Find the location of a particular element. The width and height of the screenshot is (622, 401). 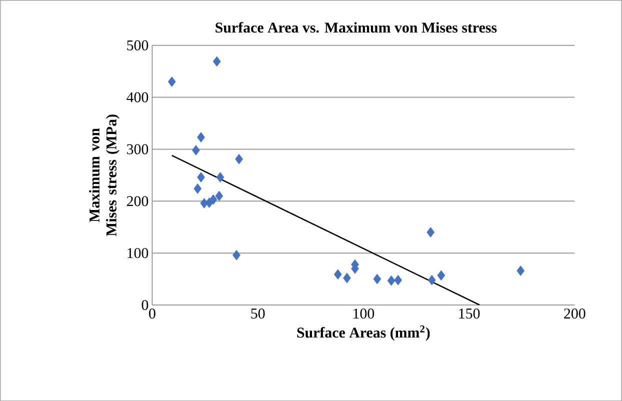

x-tick-label: 200 is located at coordinates (575, 313).